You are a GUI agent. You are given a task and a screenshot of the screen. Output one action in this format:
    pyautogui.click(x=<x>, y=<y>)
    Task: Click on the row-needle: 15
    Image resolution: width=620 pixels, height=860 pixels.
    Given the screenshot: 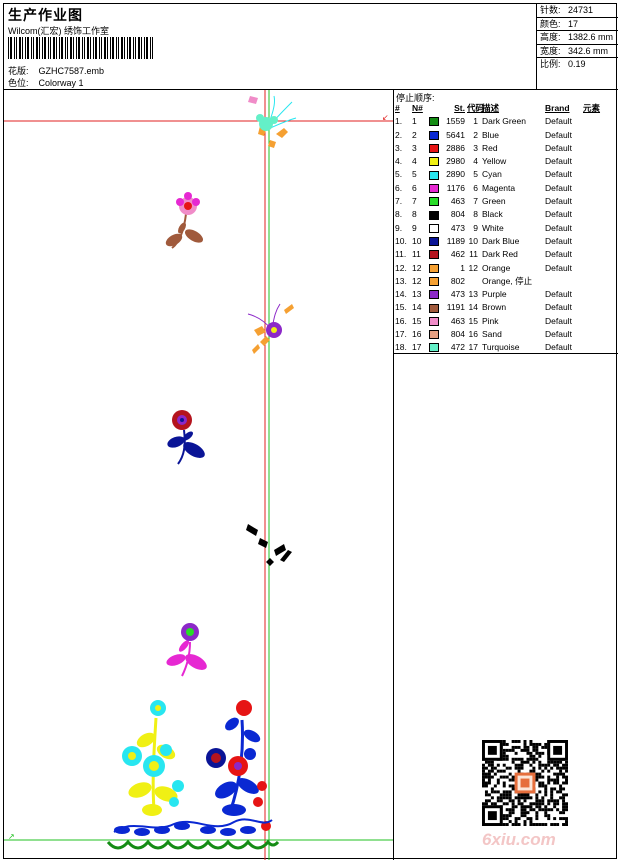 What is the action you would take?
    pyautogui.click(x=417, y=320)
    